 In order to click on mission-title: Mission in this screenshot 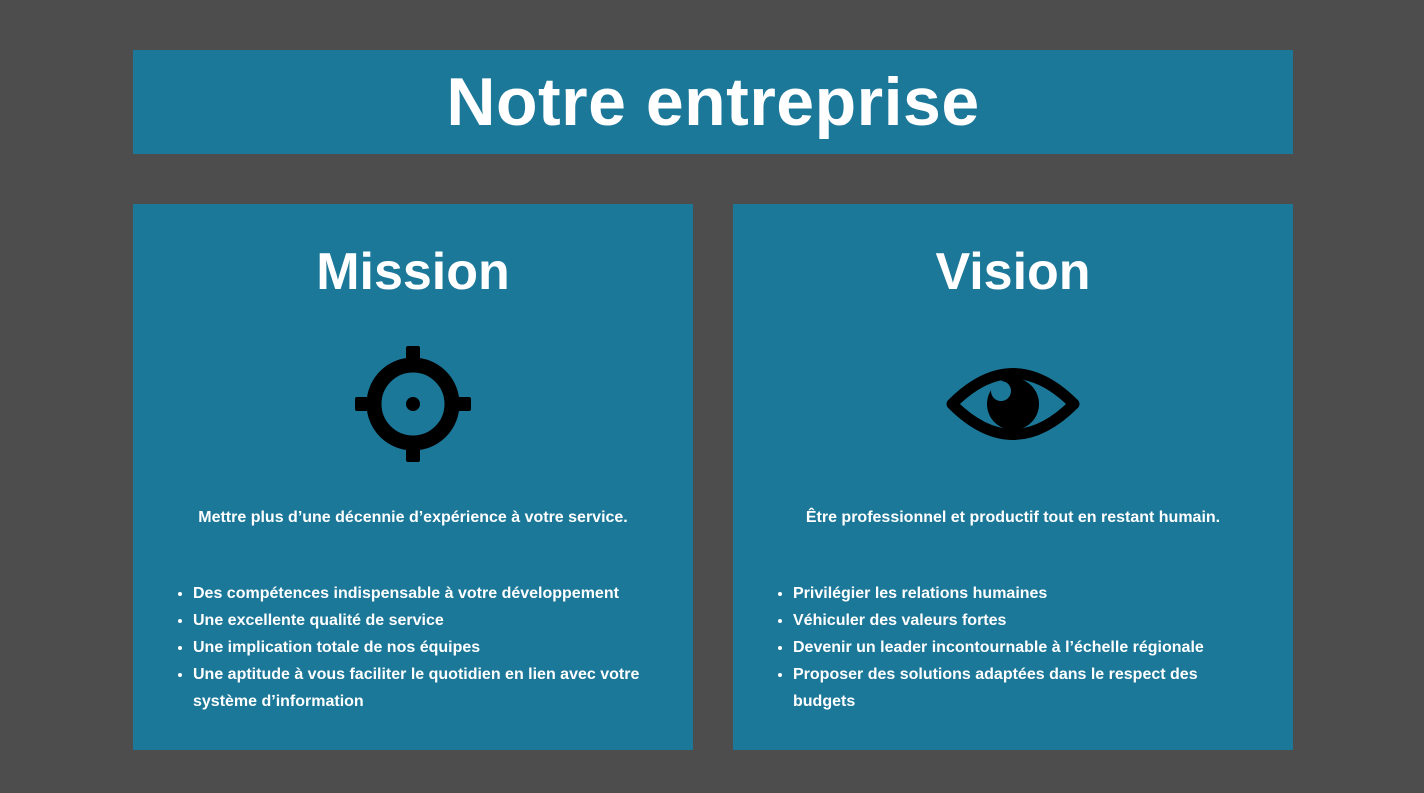, I will do `click(413, 272)`.